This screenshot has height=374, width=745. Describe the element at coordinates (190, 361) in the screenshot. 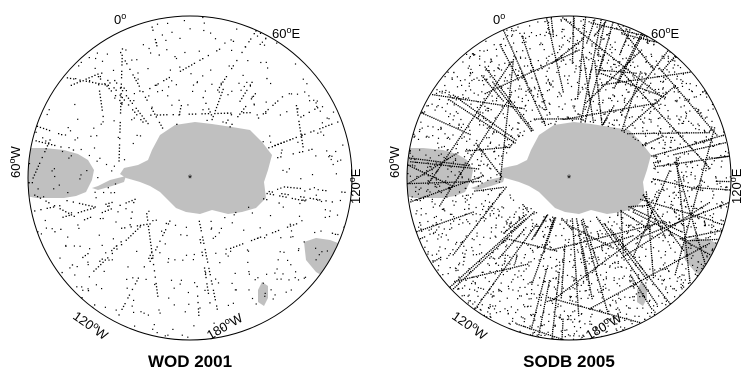

I see `panel-title: WOD 2001` at that location.